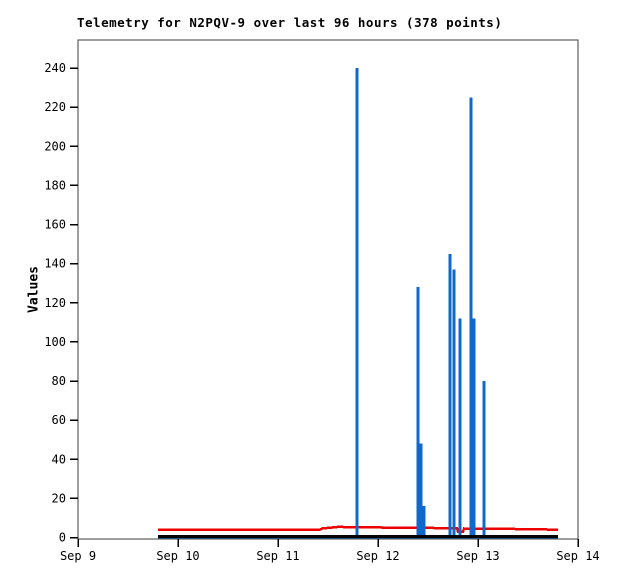 This screenshot has width=618, height=579. I want to click on y-tick-label: 80, so click(59, 381).